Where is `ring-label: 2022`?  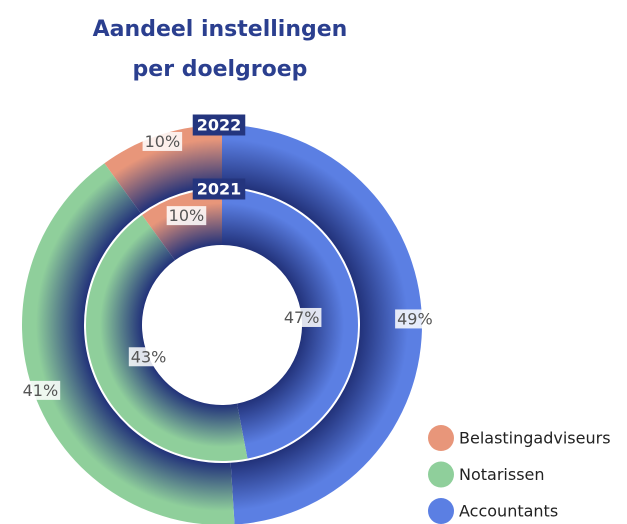 ring-label: 2022 is located at coordinates (219, 125).